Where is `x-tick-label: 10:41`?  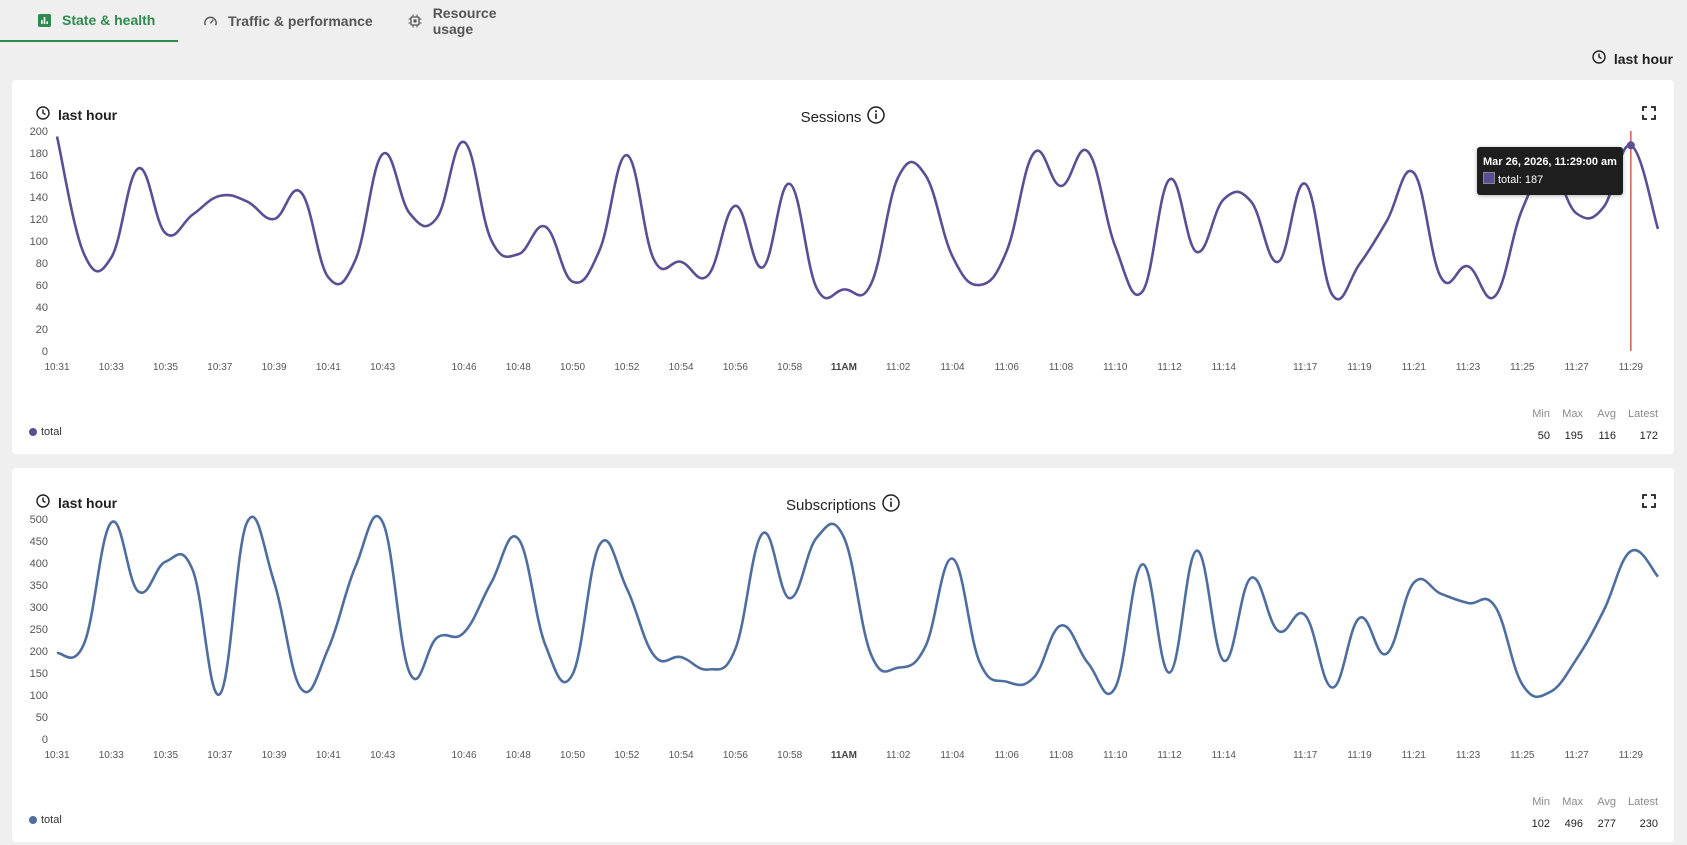 x-tick-label: 10:41 is located at coordinates (328, 367).